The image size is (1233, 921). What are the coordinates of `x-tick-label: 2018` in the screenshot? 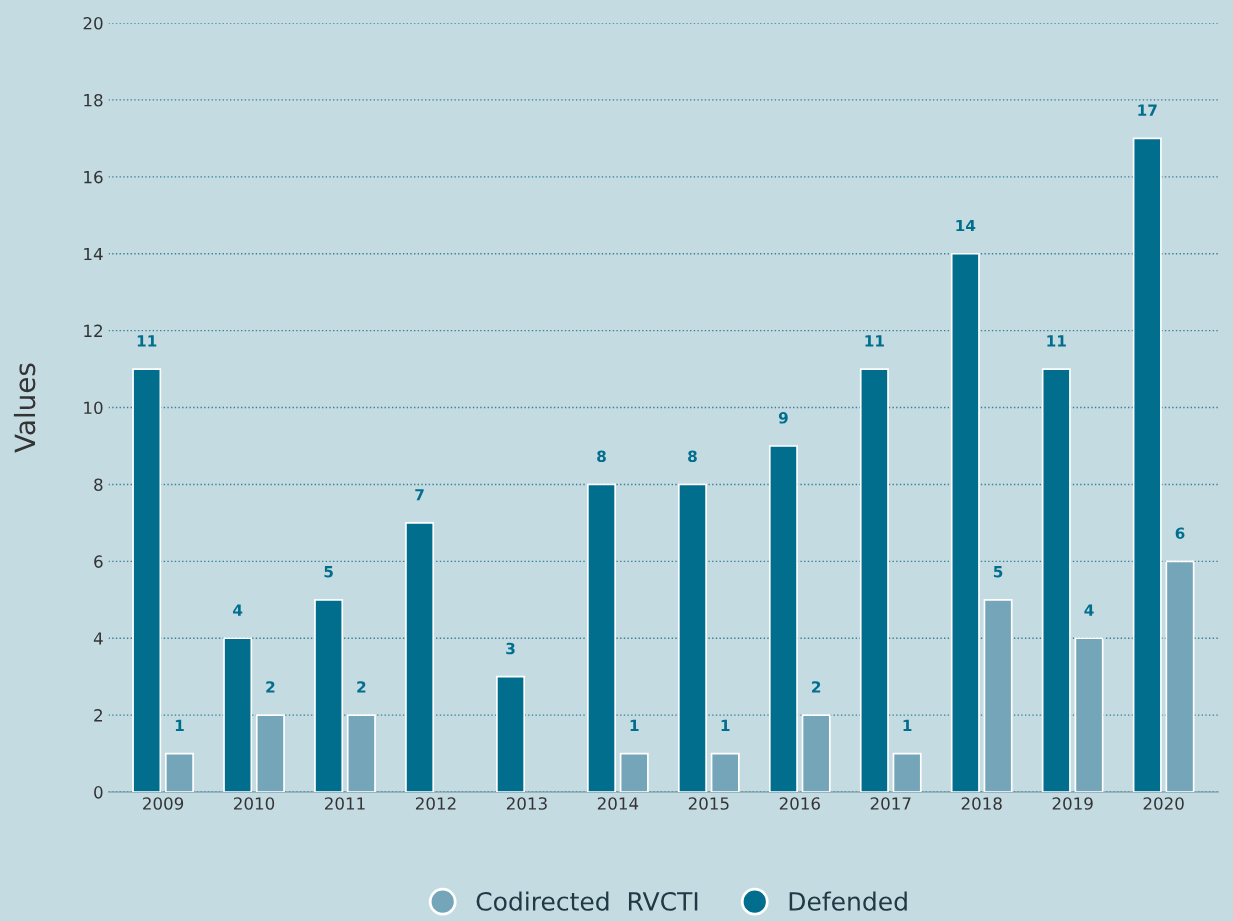 It's located at (981, 803).